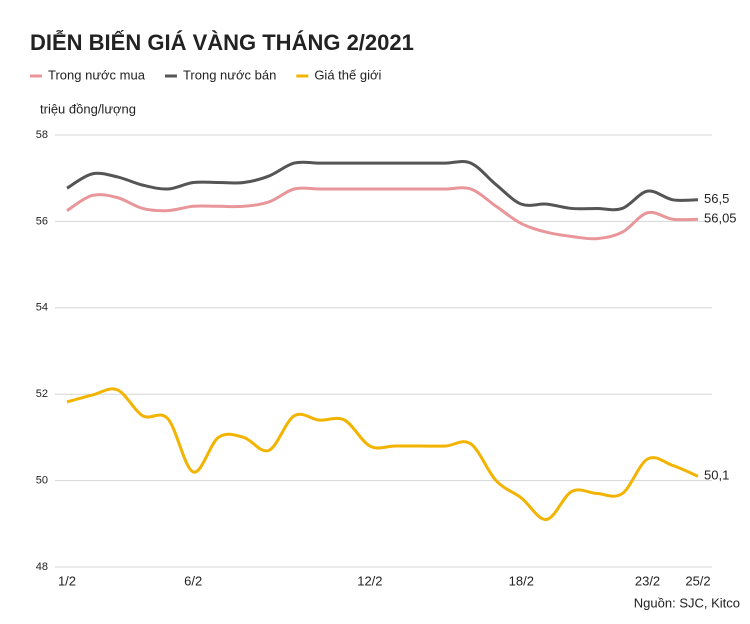 This screenshot has height=624, width=750. Describe the element at coordinates (716, 198) in the screenshot. I see `data-label: 56,5` at that location.